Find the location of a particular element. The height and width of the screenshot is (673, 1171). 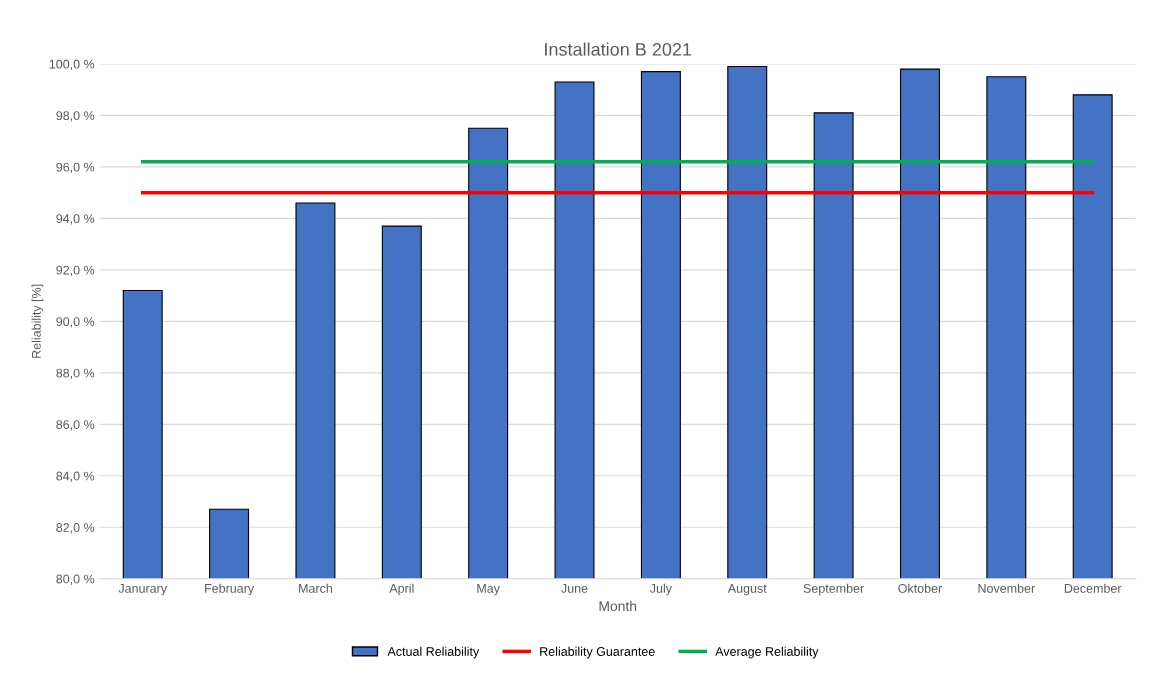

x-tick-label: February is located at coordinates (230, 589).